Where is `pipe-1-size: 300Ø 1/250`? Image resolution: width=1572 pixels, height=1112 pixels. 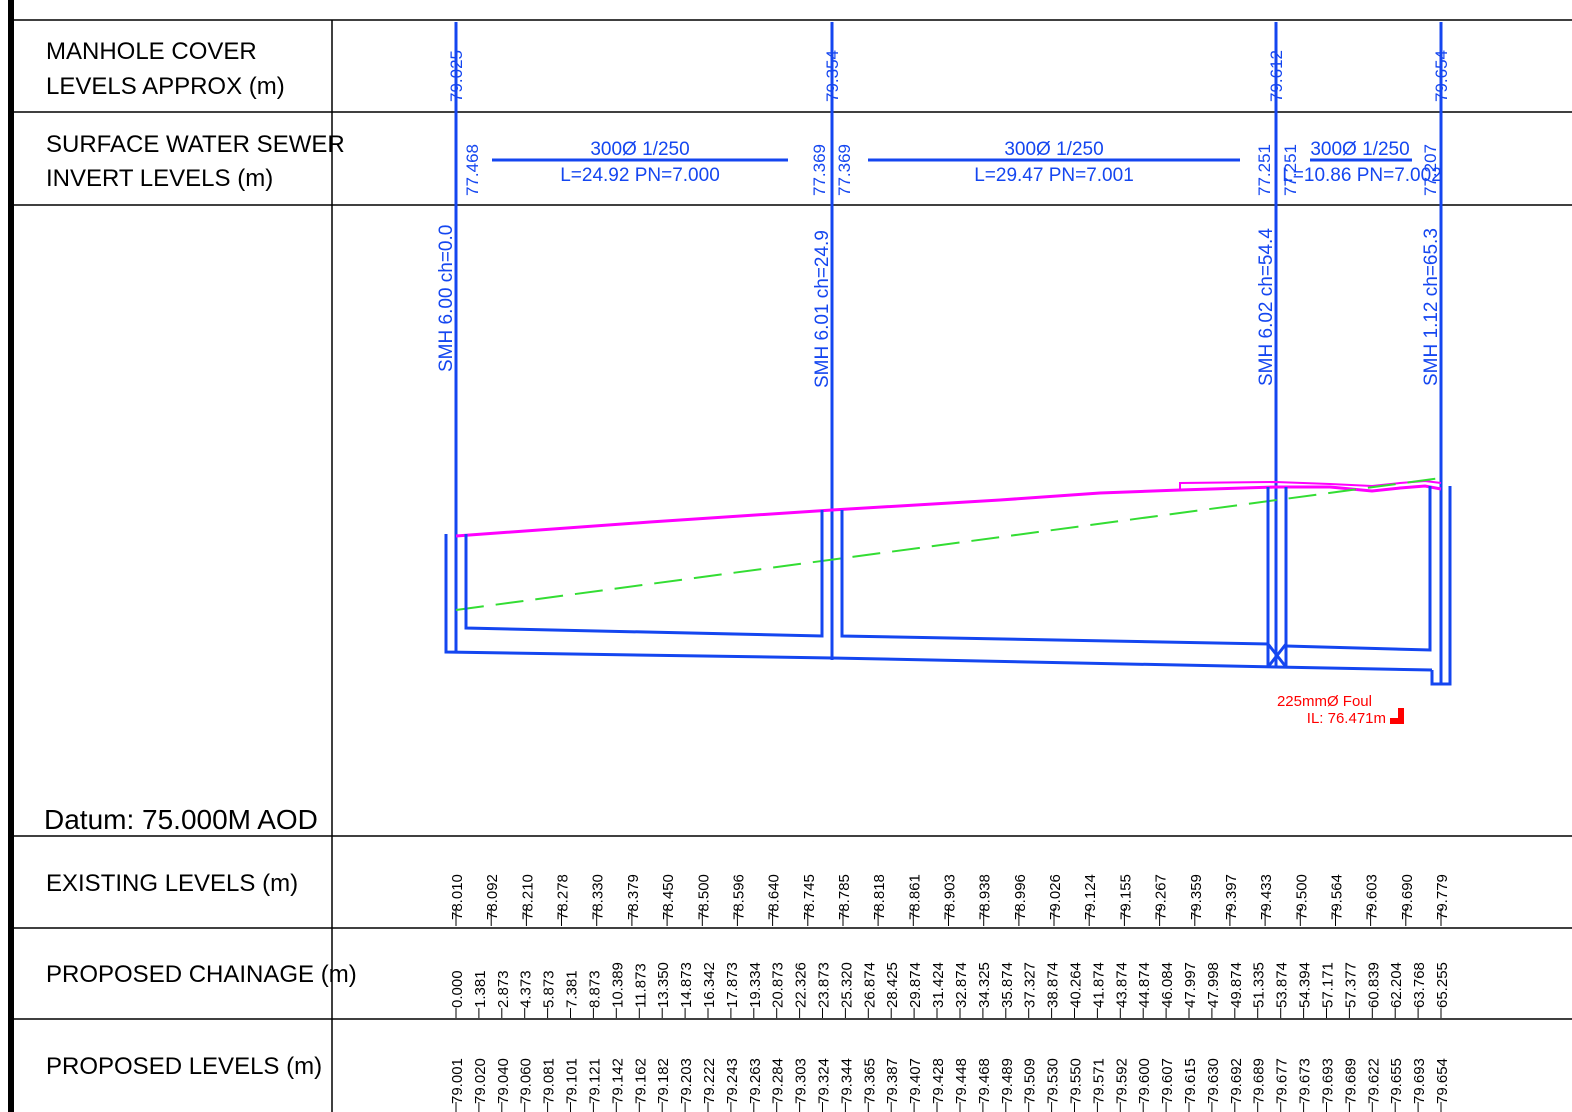
pipe-1-size: 300Ø 1/250 is located at coordinates (639, 149).